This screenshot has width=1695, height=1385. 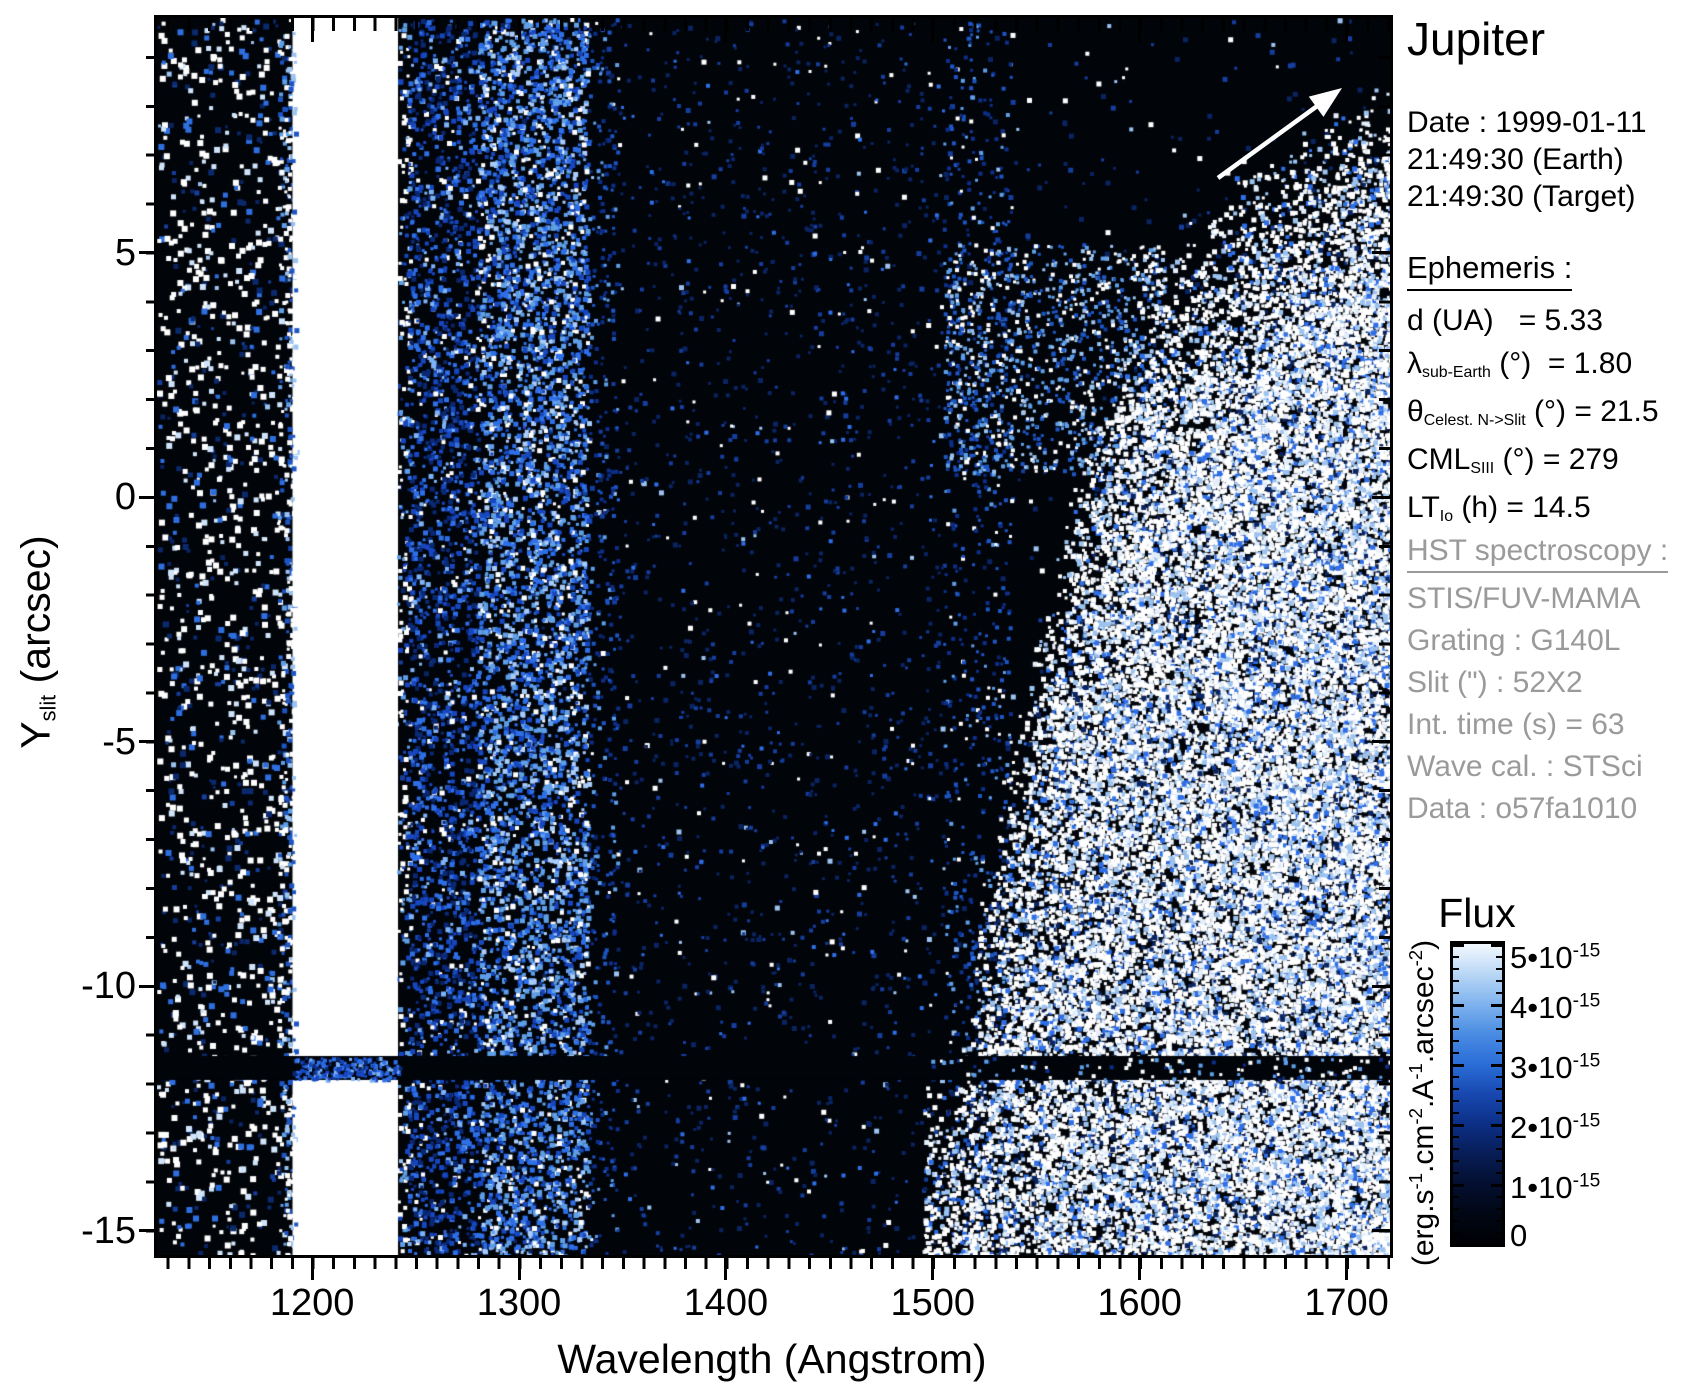 What do you see at coordinates (933, 1303) in the screenshot?
I see `x-tick-label: 1500` at bounding box center [933, 1303].